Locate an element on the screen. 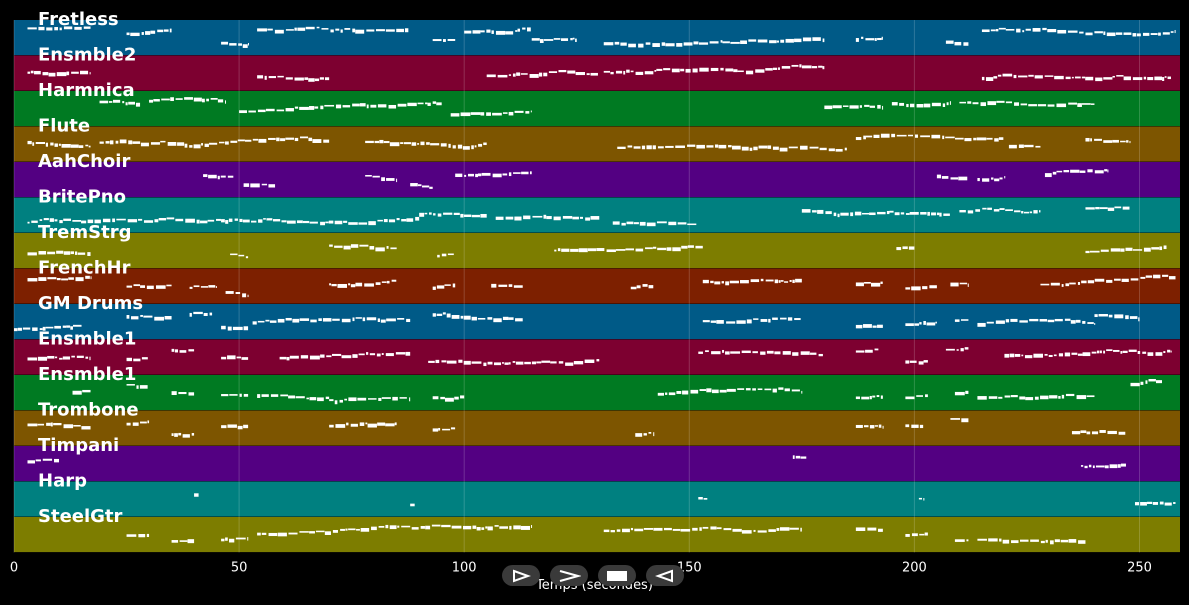 The width and height of the screenshot is (1189, 605). track-label: SteelGtr is located at coordinates (80, 516).